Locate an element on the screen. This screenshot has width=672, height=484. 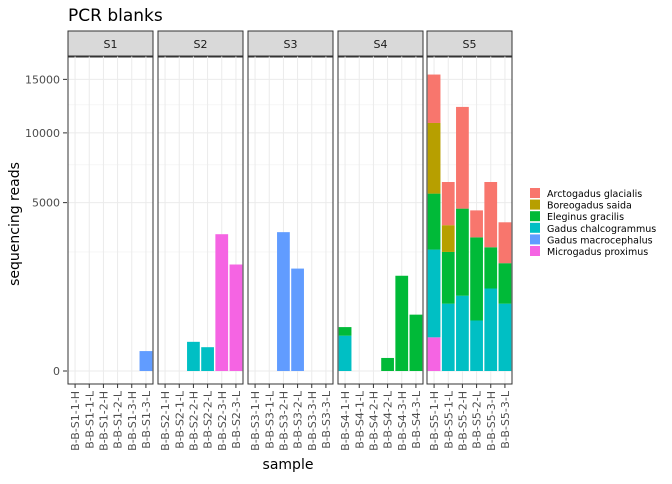
facet-strip-label: S1 is located at coordinates (111, 44).